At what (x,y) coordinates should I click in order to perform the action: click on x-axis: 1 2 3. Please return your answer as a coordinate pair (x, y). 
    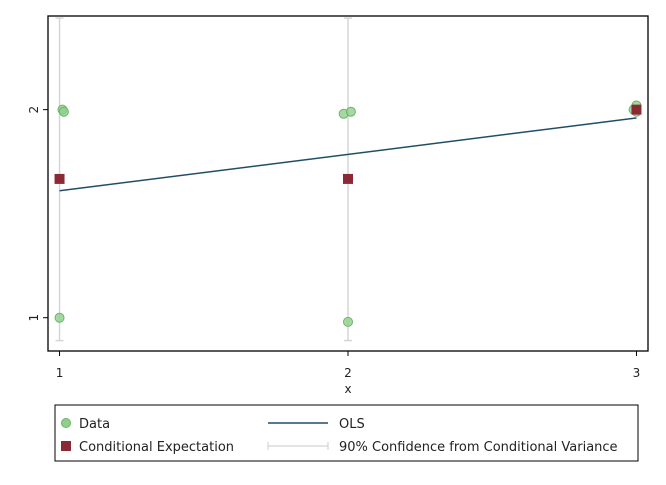
    Looking at the image, I should click on (348, 365).